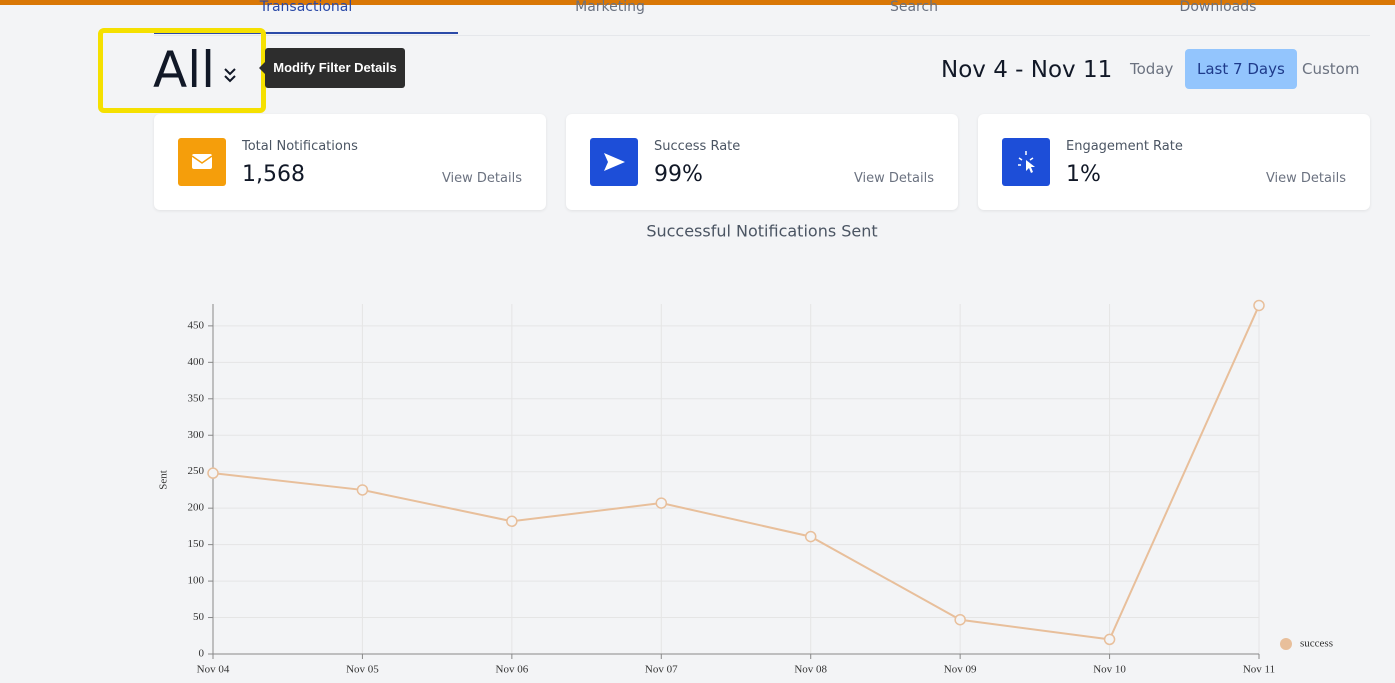  I want to click on card-title: Engagement Rate, so click(1124, 146).